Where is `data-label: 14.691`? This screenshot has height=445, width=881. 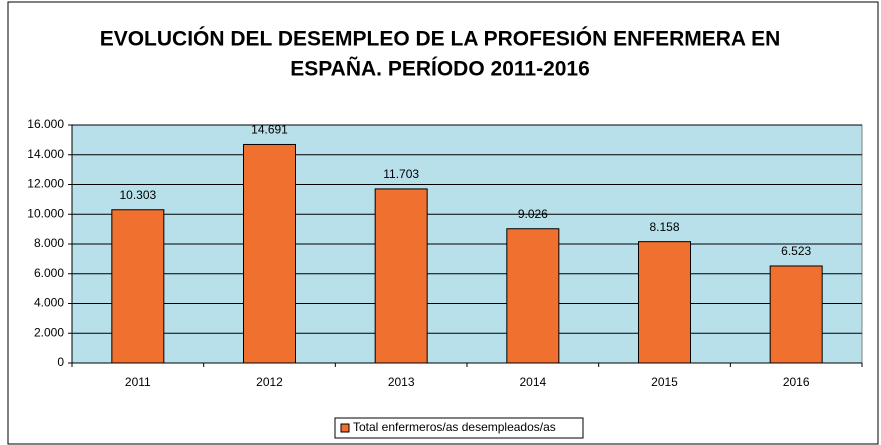 data-label: 14.691 is located at coordinates (269, 130).